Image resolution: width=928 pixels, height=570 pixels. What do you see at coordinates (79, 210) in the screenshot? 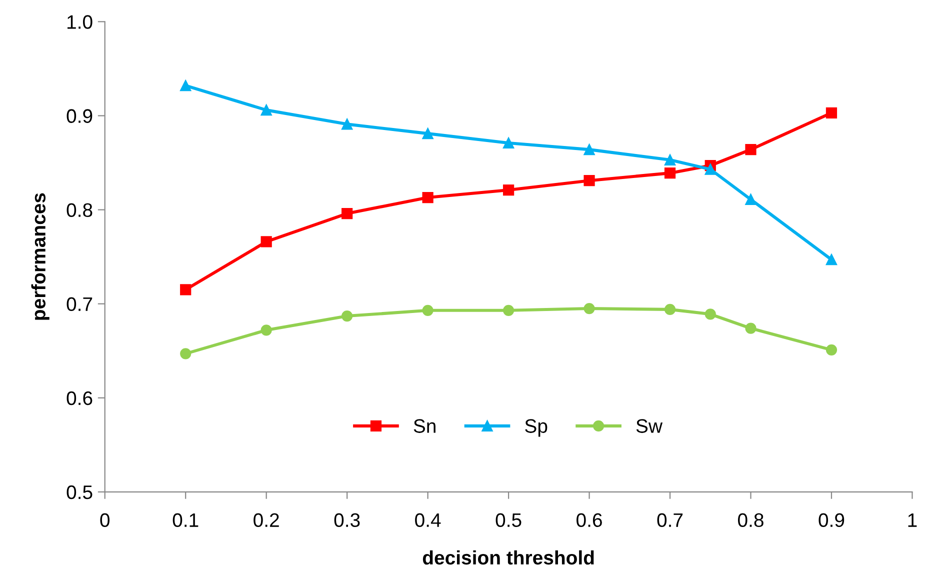
I see `y-tick-label: 0.8` at bounding box center [79, 210].